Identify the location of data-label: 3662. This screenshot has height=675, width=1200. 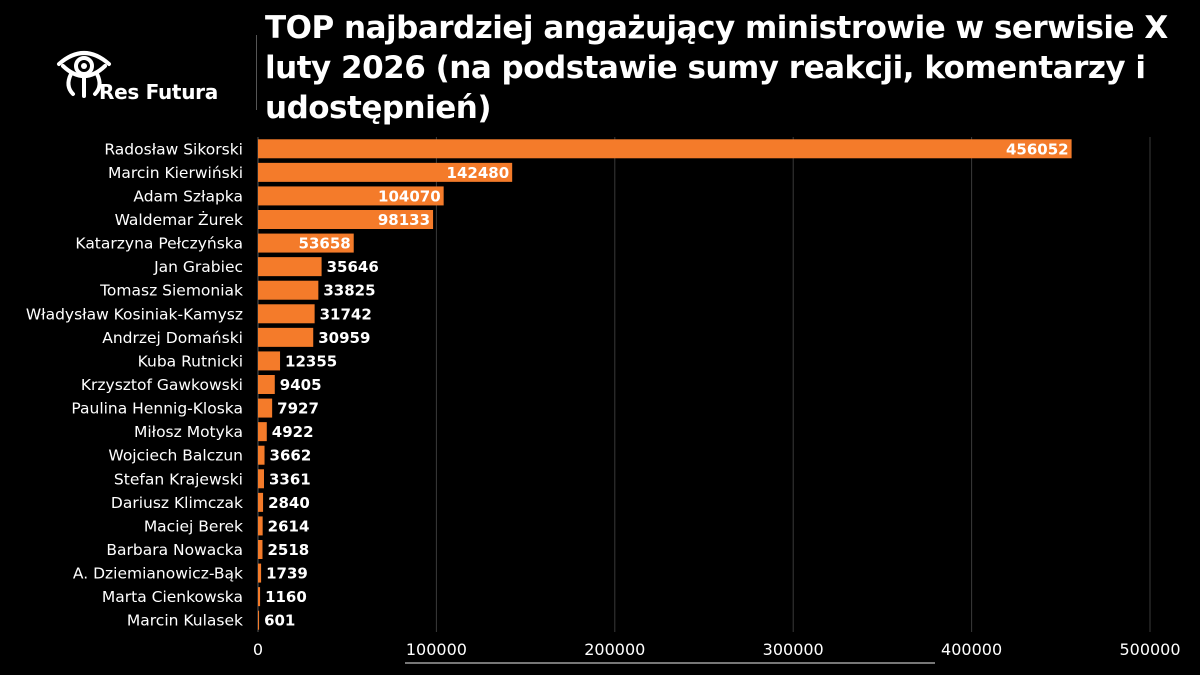
(291, 456).